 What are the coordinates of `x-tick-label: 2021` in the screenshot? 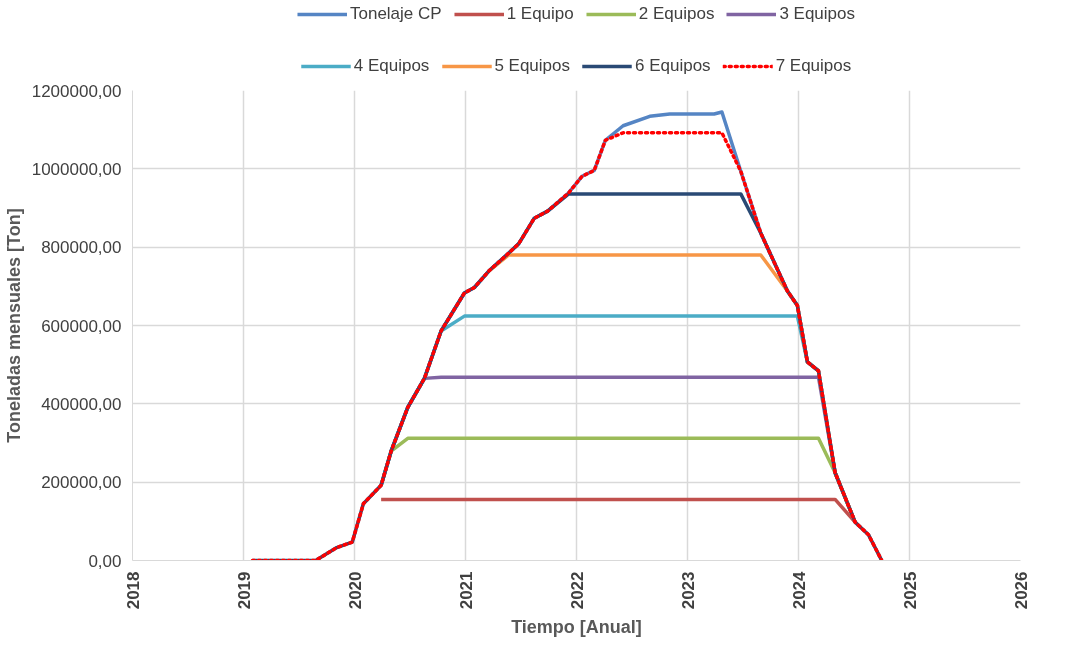 It's located at (466, 590).